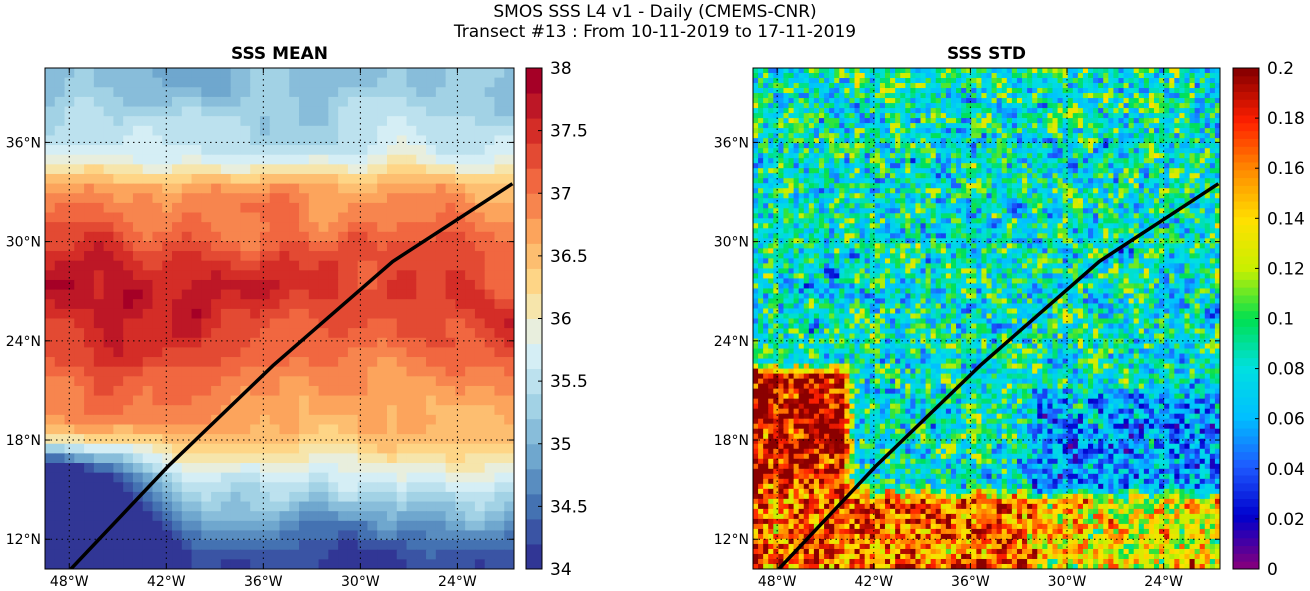  What do you see at coordinates (655, 12) in the screenshot?
I see `figure-title: SMOS SSS L4 v1 - Daily (CMEMS-CNR)` at bounding box center [655, 12].